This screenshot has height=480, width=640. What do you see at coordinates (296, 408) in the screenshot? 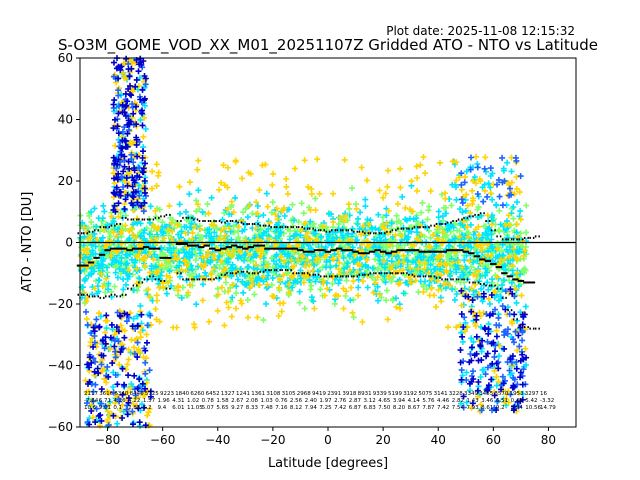
I see `table-cell: 8.12` at bounding box center [296, 408].